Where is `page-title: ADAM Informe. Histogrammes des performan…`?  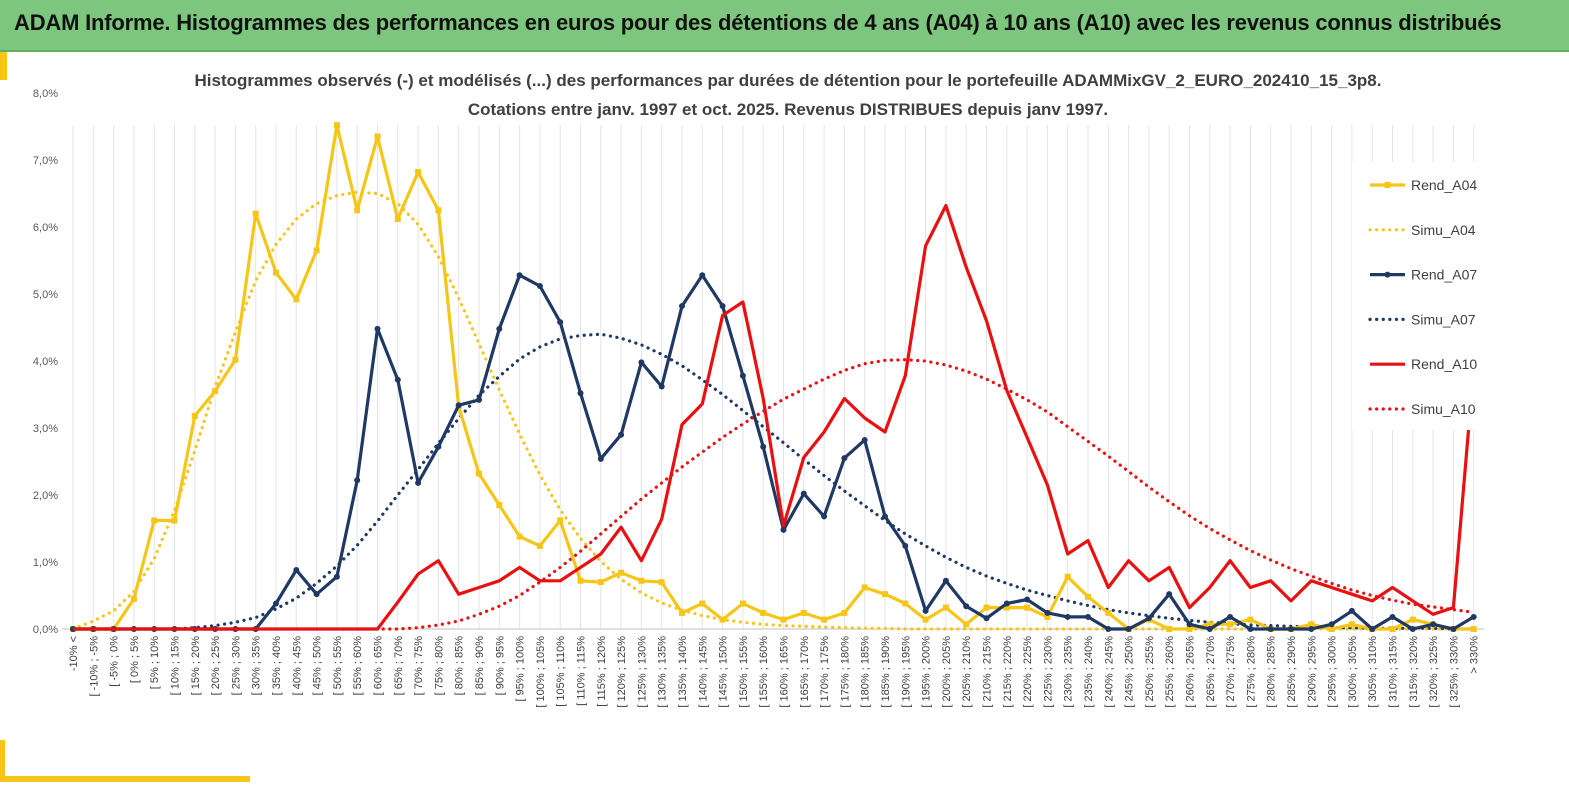 page-title: ADAM Informe. Histogrammes des performan… is located at coordinates (758, 22).